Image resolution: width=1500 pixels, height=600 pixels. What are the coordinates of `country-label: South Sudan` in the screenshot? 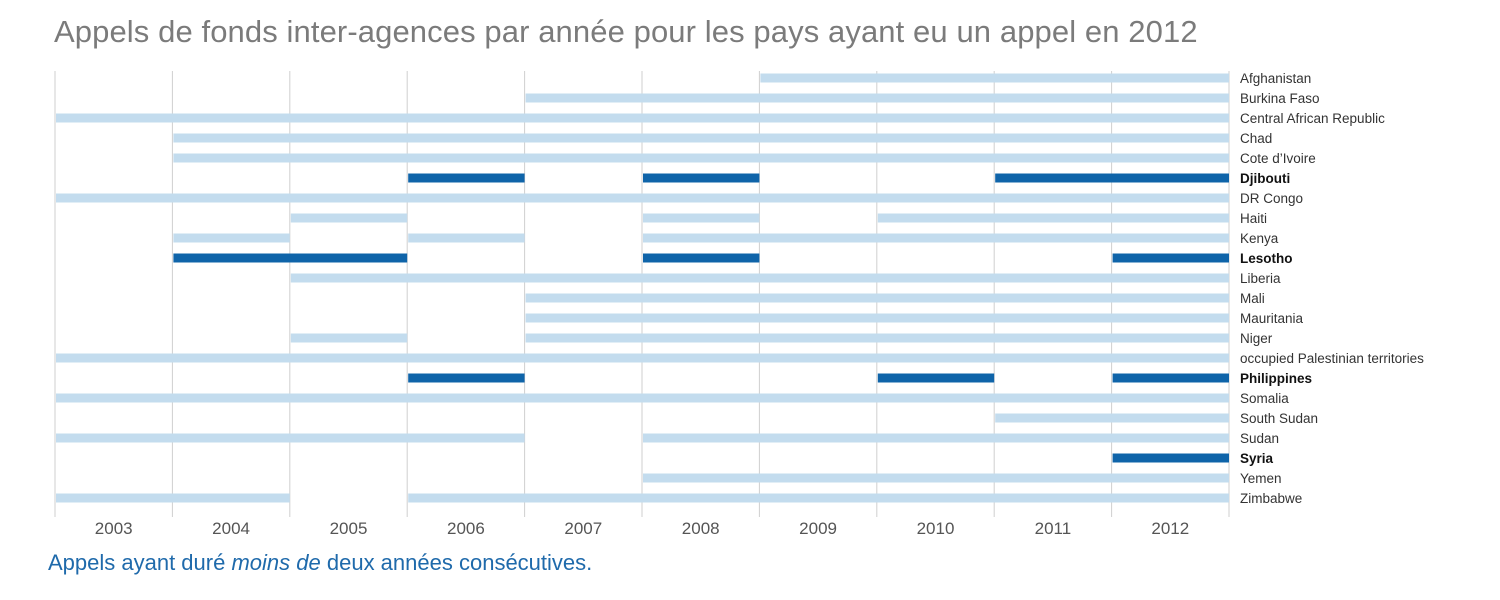 It's located at (1279, 418).